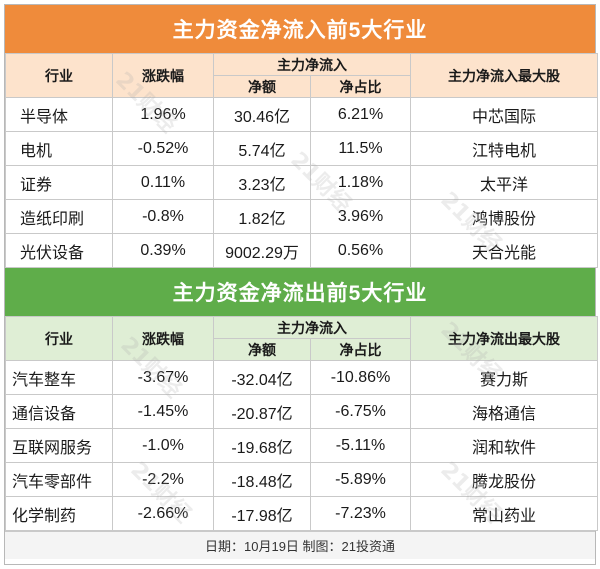 The width and height of the screenshot is (600, 569). I want to click on cell-change: -2.2%, so click(163, 479).